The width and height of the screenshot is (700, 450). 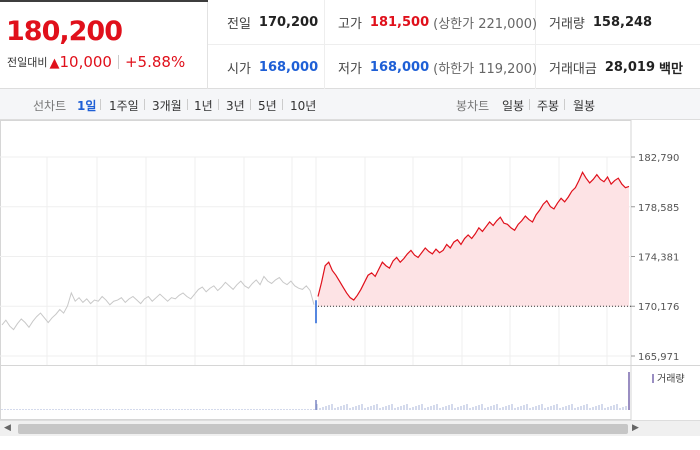 What do you see at coordinates (350, 24) in the screenshot?
I see `stat-label: 고가` at bounding box center [350, 24].